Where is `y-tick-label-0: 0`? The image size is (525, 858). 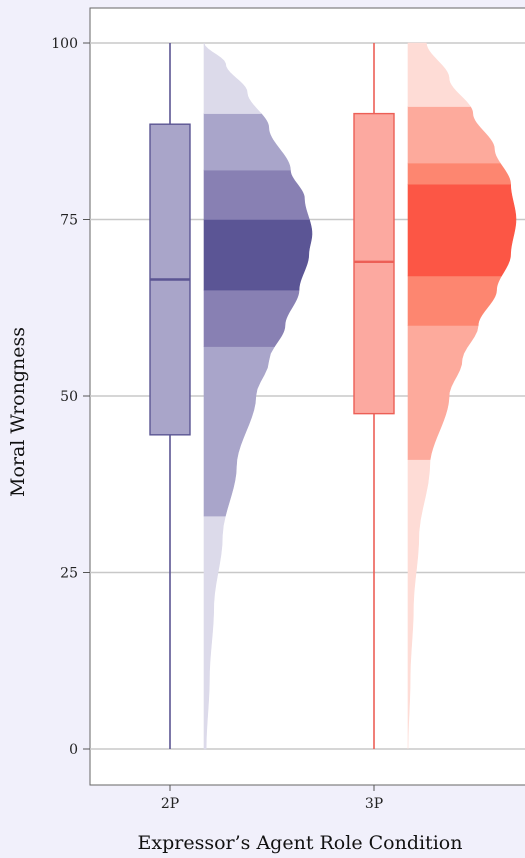
y-tick-label-0: 0 is located at coordinates (73, 750).